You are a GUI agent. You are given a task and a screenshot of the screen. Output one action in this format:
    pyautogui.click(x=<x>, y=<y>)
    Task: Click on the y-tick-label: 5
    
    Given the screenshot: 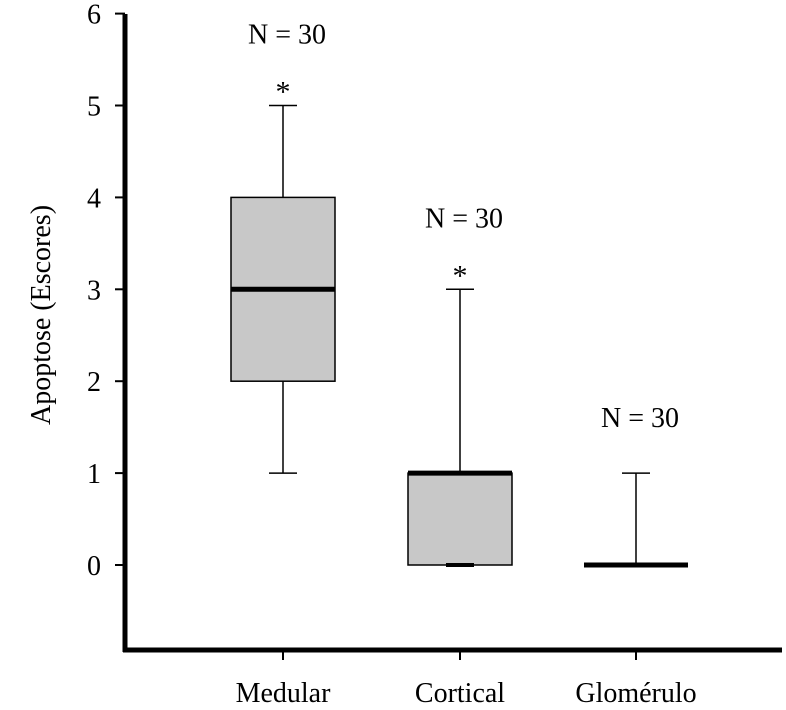 What is the action you would take?
    pyautogui.click(x=94, y=107)
    